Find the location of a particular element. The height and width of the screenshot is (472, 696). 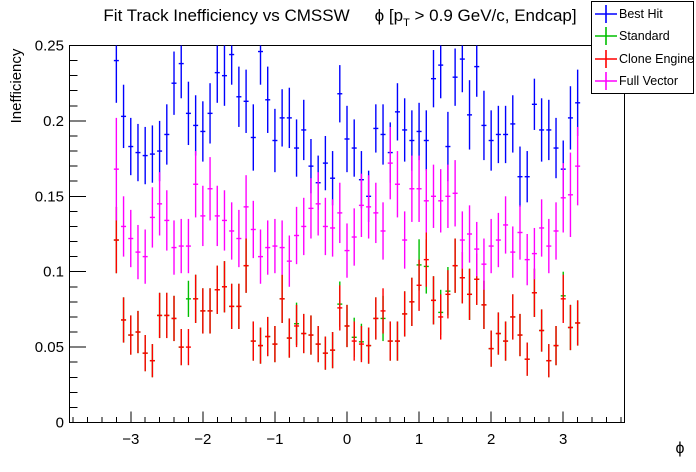

x-tick-label: 1 is located at coordinates (419, 439).